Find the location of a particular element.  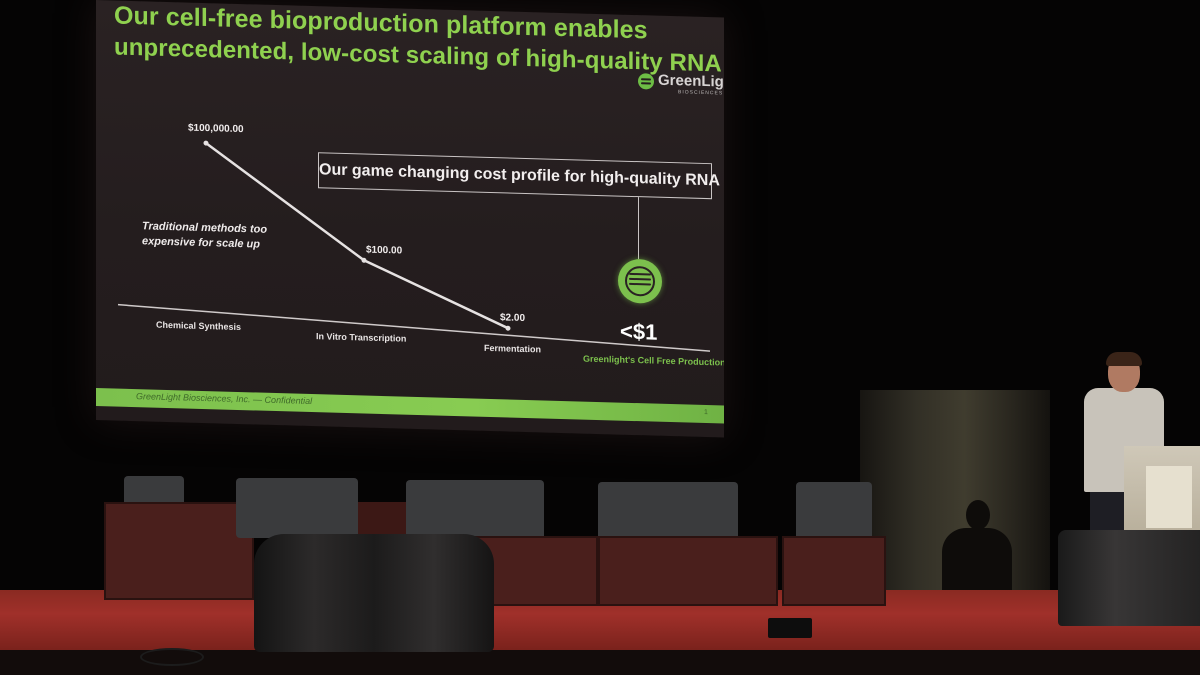

audience-silhouette is located at coordinates (977, 559).